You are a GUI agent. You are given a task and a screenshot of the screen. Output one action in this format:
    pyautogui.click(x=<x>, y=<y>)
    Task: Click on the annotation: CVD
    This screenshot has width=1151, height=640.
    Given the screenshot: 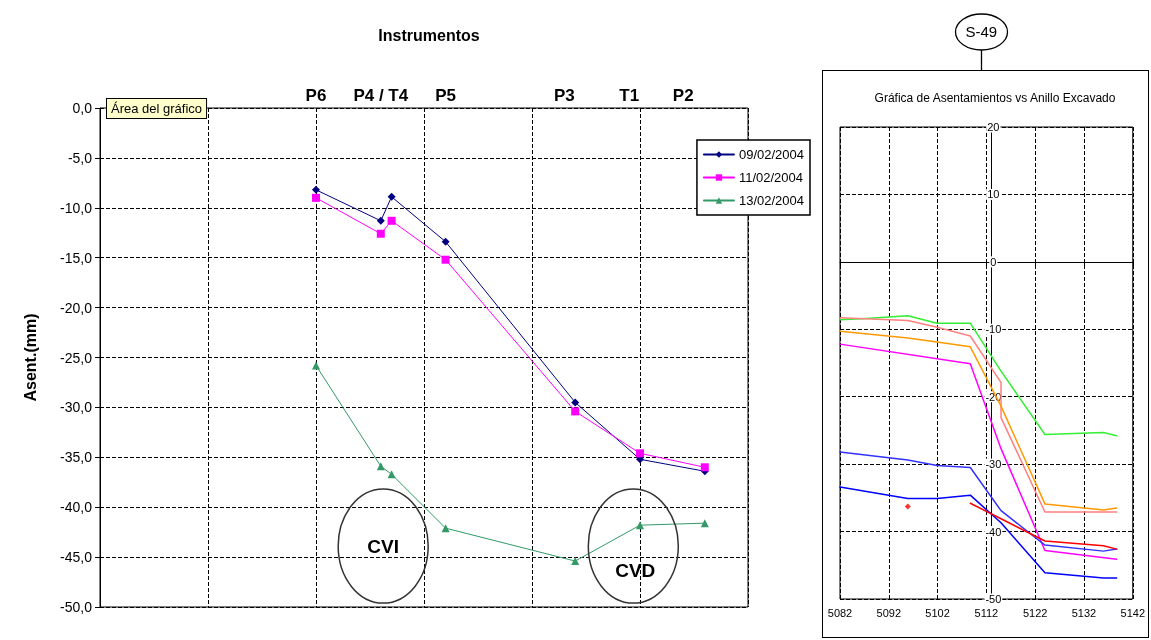 What is the action you would take?
    pyautogui.click(x=635, y=570)
    